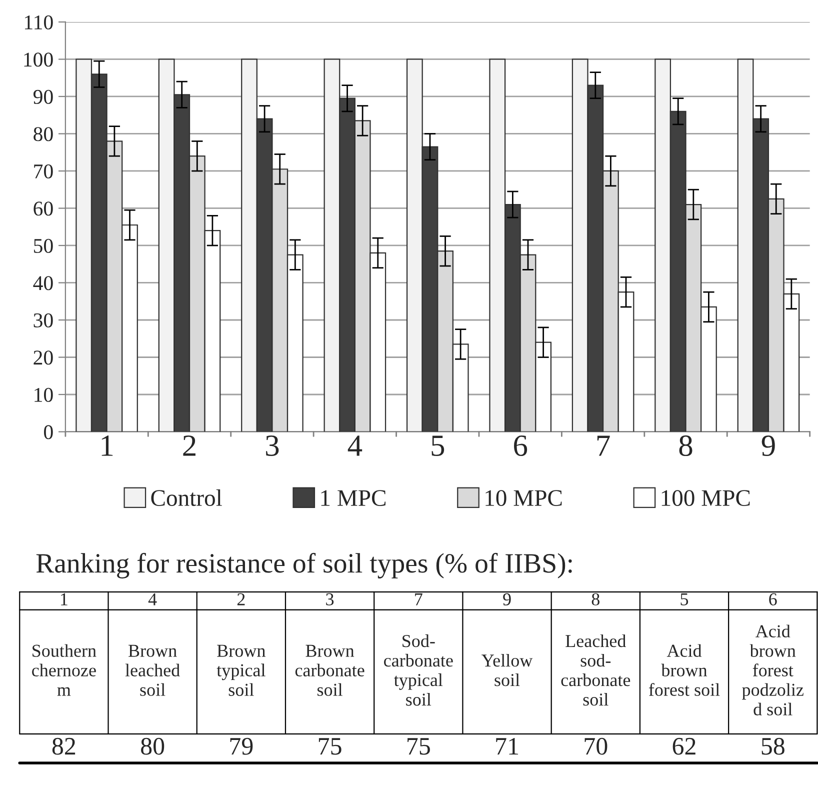 Image resolution: width=818 pixels, height=785 pixels. What do you see at coordinates (48, 432) in the screenshot?
I see `y-tick-label: 0` at bounding box center [48, 432].